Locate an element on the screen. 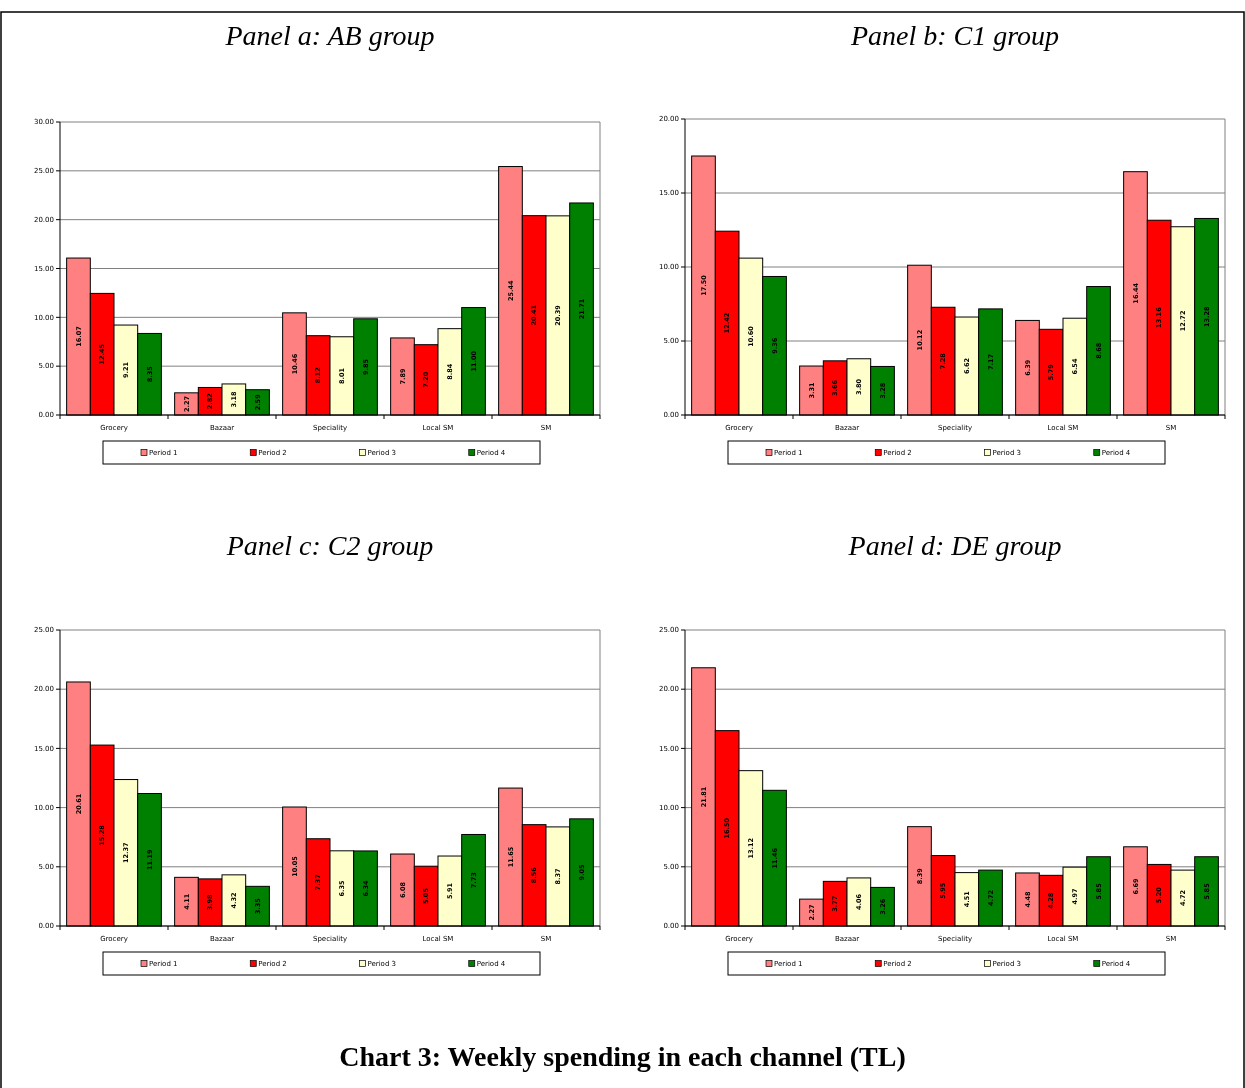 The height and width of the screenshot is (1088, 1245). chart-title: Panel a: AB group is located at coordinates (329, 35).